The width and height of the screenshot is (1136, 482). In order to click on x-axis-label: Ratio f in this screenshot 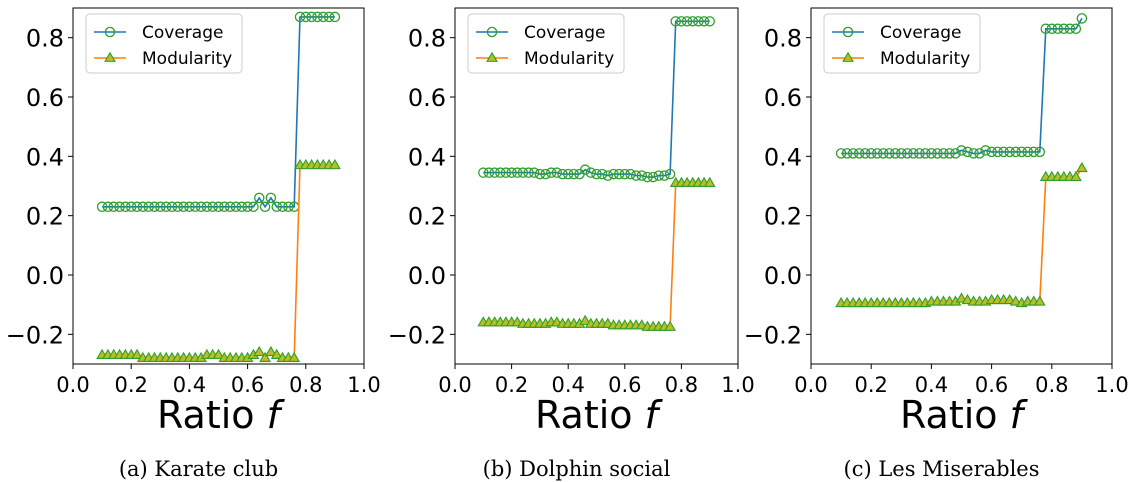, I will do `click(964, 415)`.